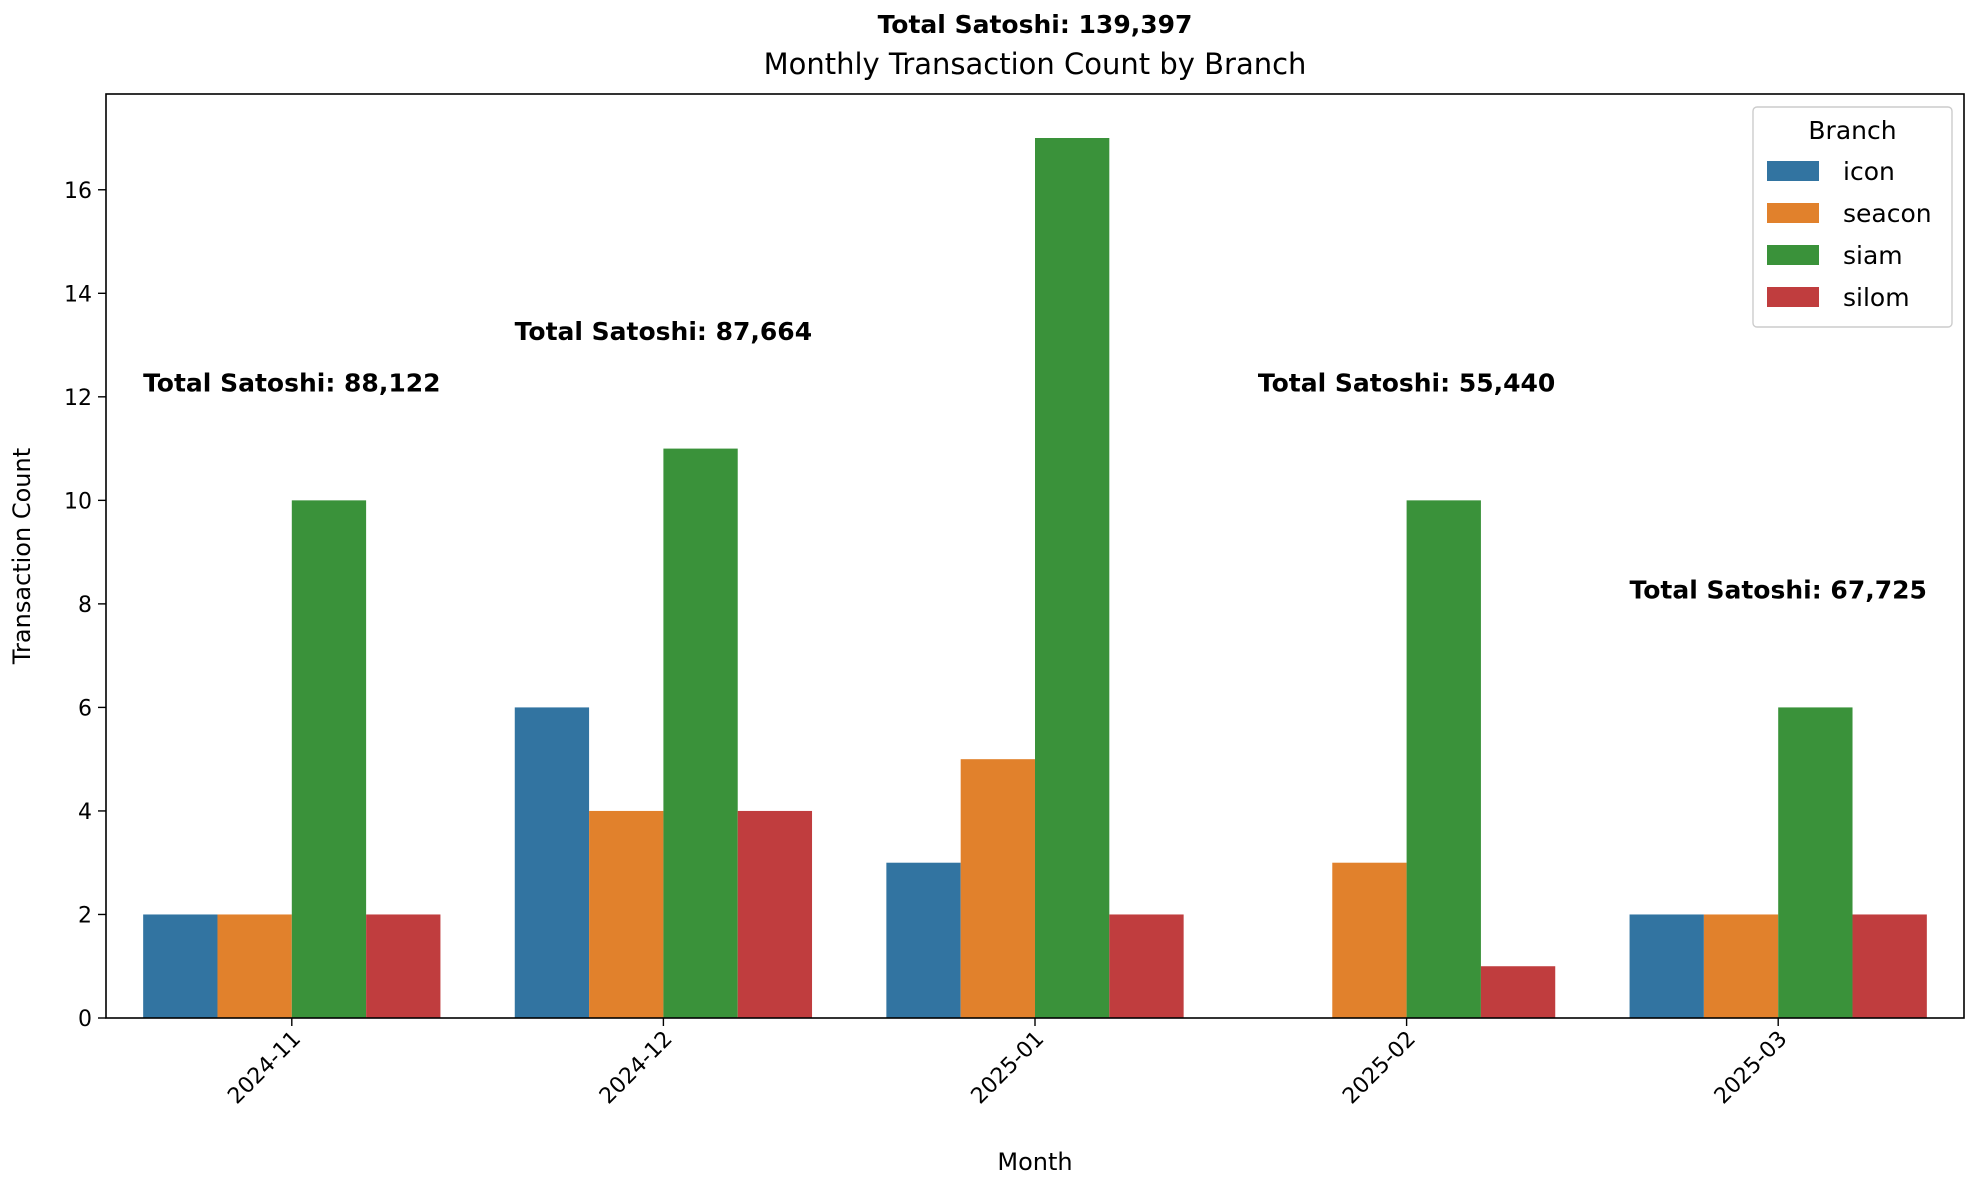 This screenshot has height=1184, width=1966. What do you see at coordinates (1379, 1068) in the screenshot?
I see `x-tick-label: 2025-02` at bounding box center [1379, 1068].